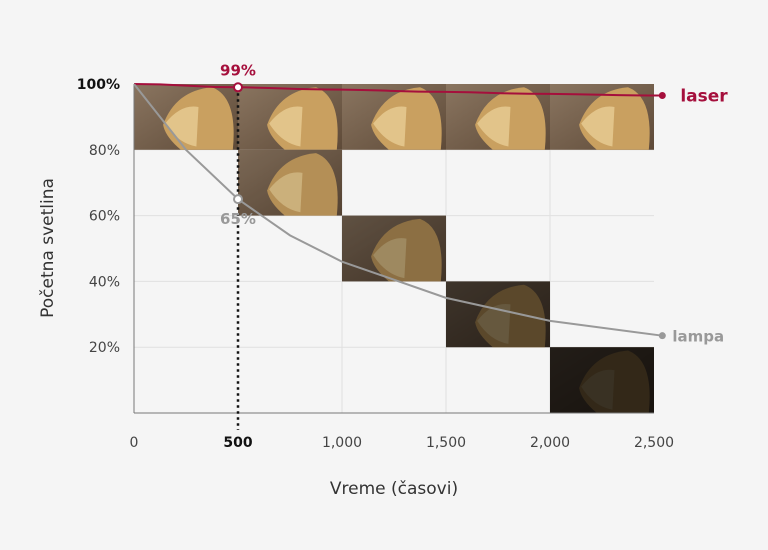 This screenshot has height=550, width=768. I want to click on laser-line, so click(398, 90).